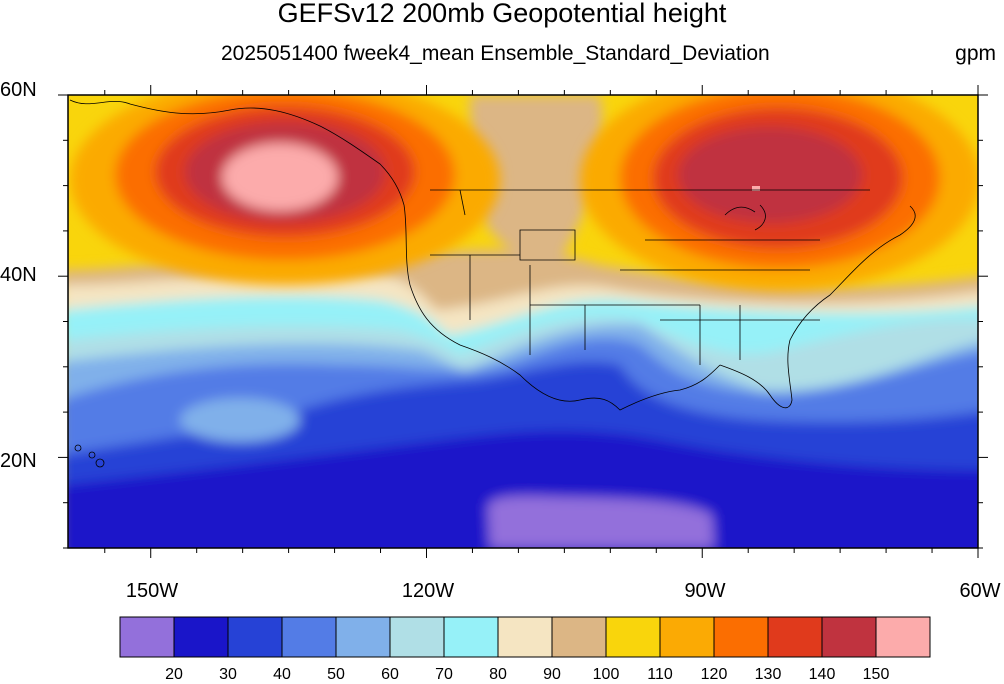  I want to click on colorbar-label: 30, so click(228, 674).